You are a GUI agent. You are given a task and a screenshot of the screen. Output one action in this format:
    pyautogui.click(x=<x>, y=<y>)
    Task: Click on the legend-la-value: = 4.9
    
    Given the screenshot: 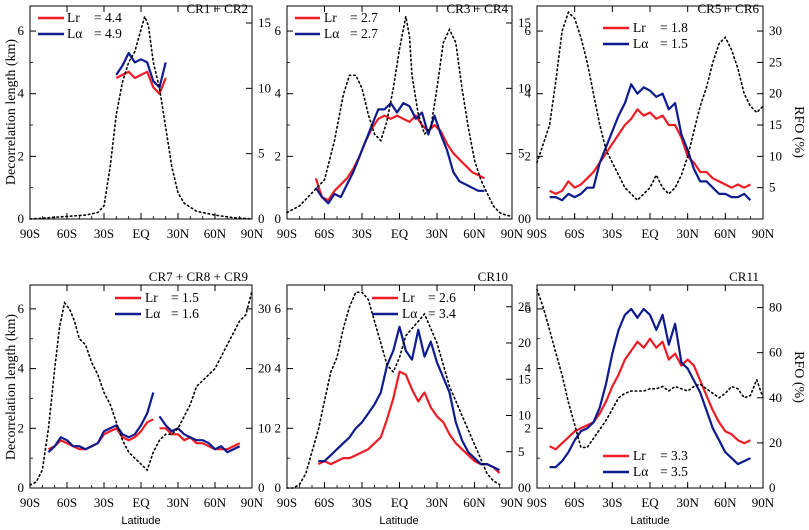 What is the action you would take?
    pyautogui.click(x=108, y=33)
    